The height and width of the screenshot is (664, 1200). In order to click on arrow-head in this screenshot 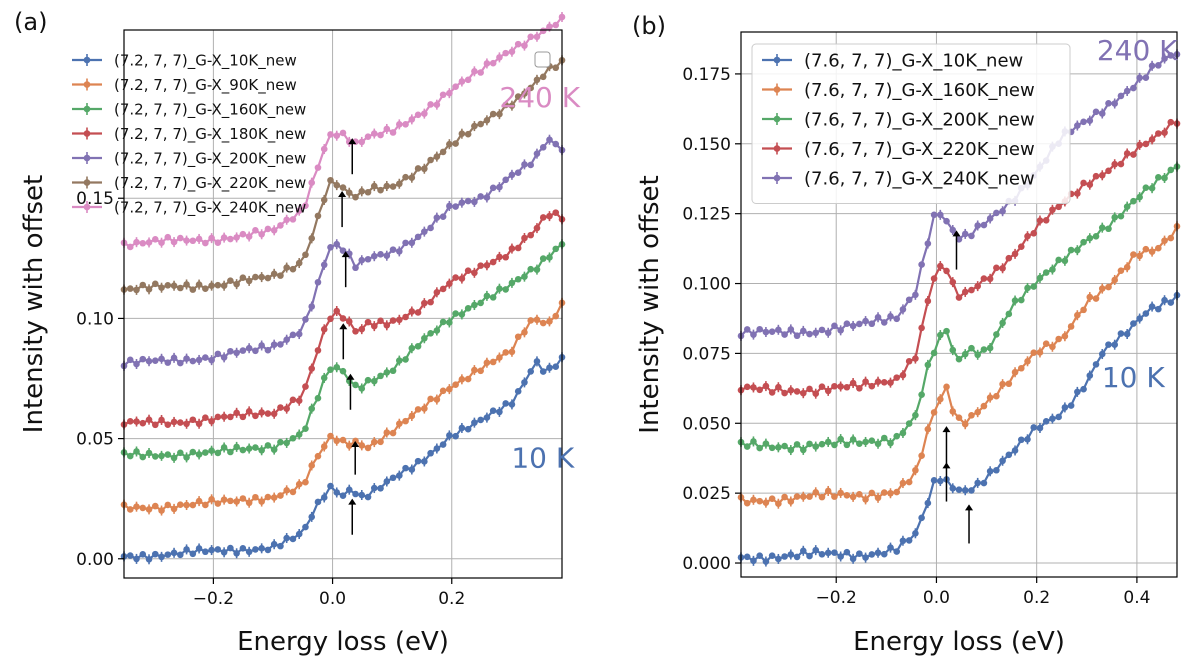, I will do `click(352, 141)`.